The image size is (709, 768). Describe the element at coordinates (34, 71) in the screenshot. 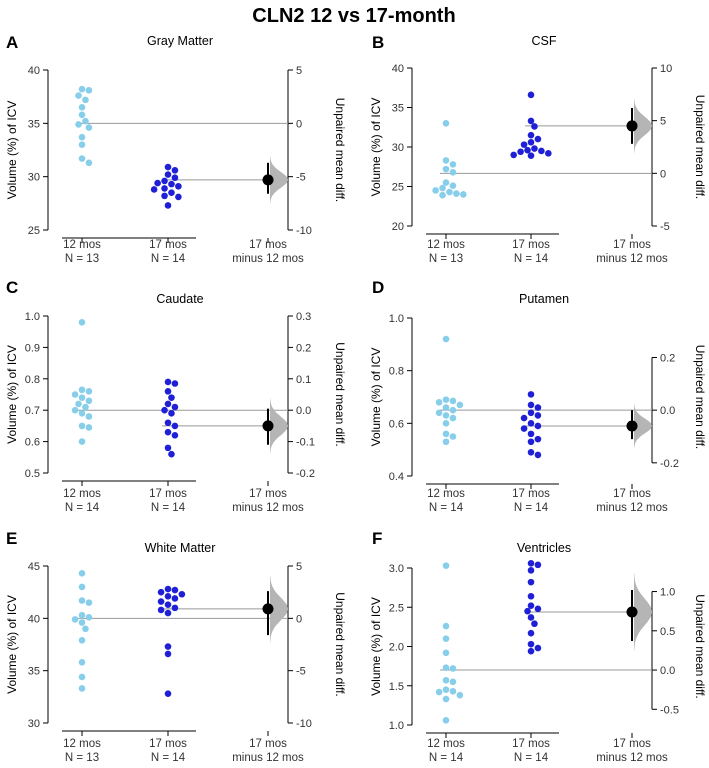

I see `left-tick-label: 40` at that location.